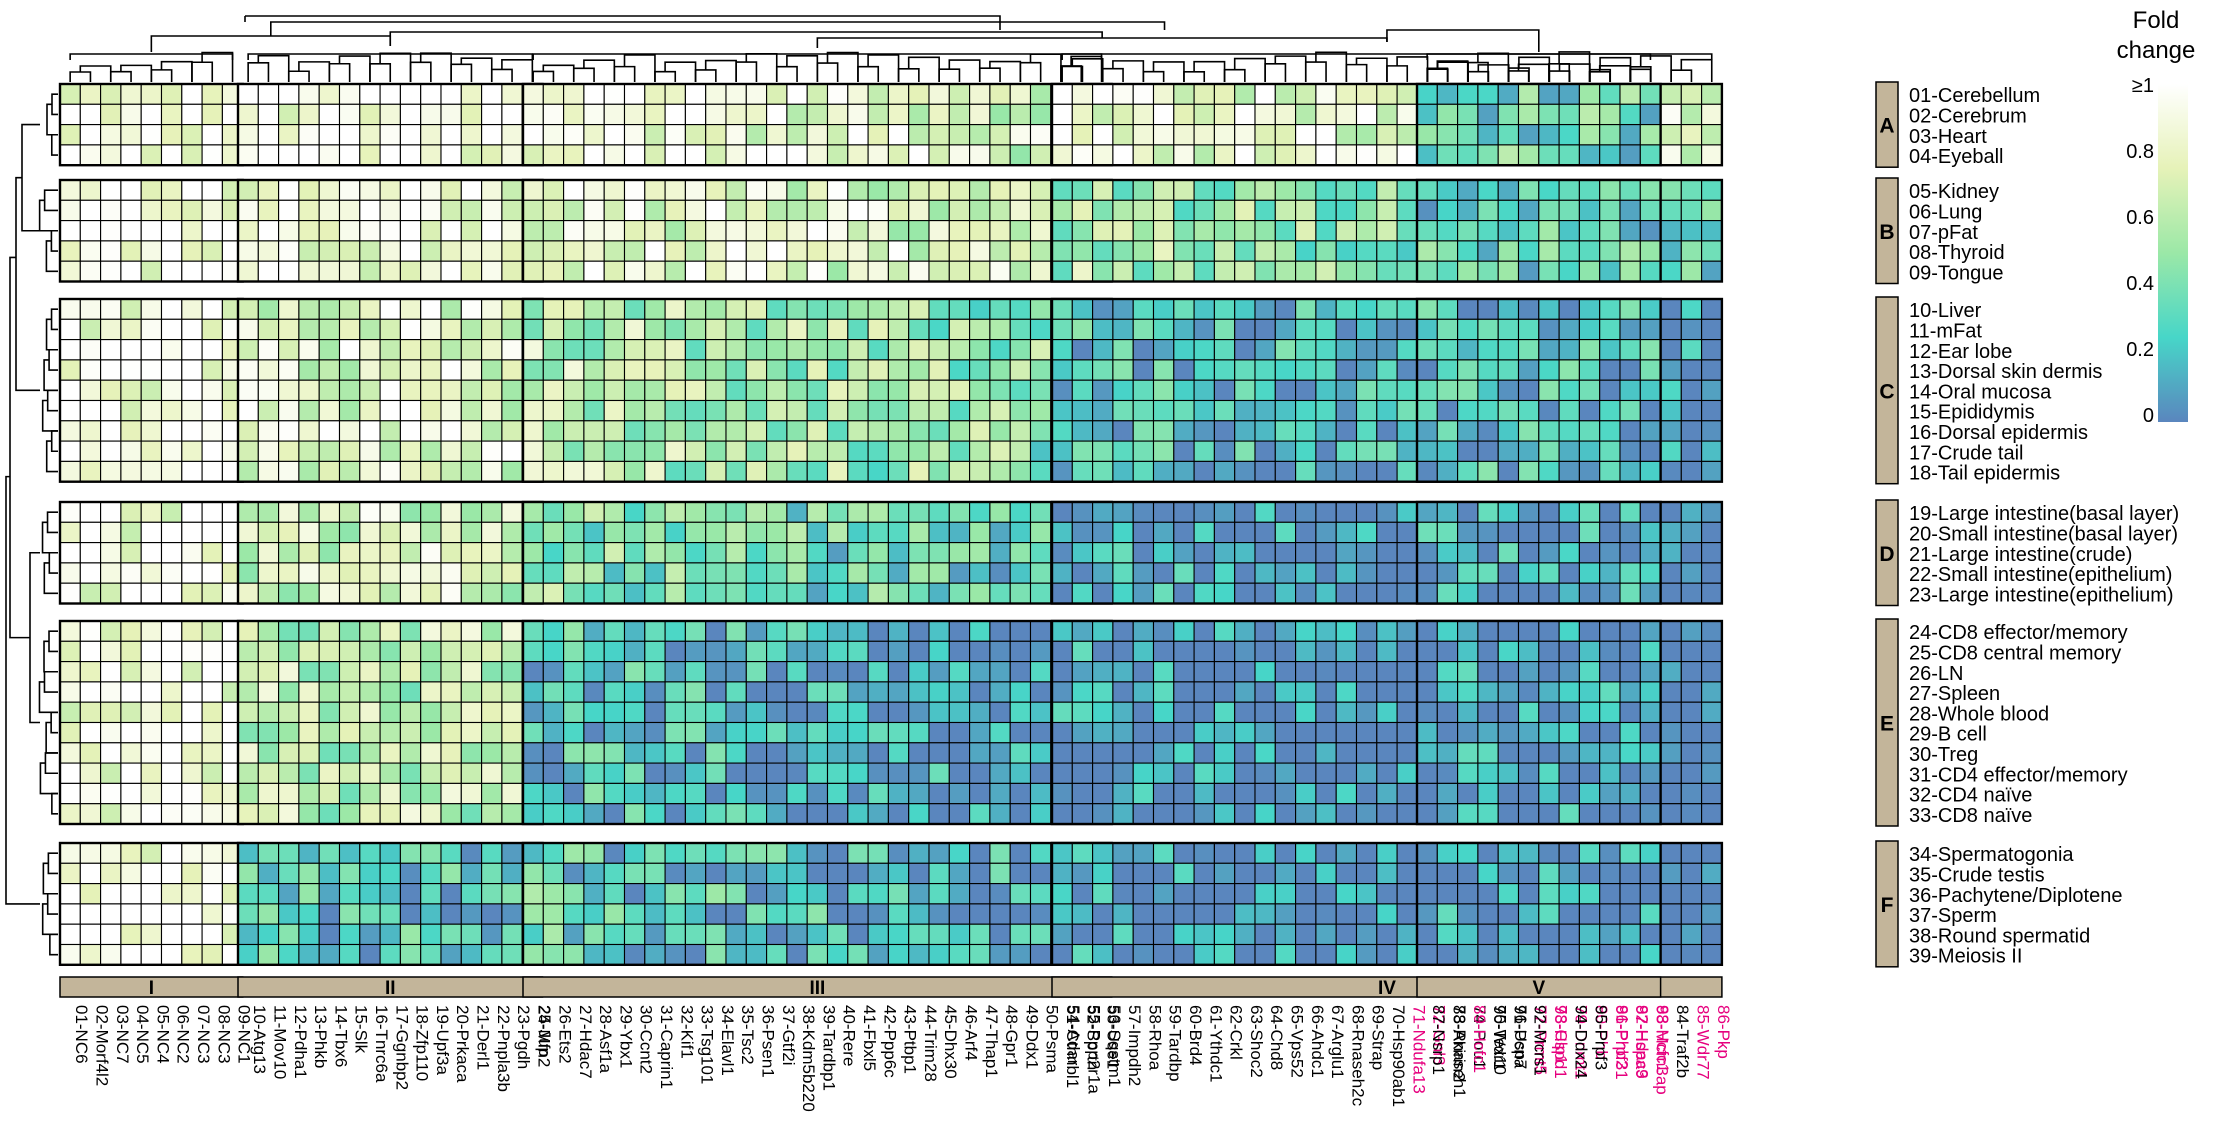  I want to click on row-label: 21-Large intestine(crude), so click(2020, 555).